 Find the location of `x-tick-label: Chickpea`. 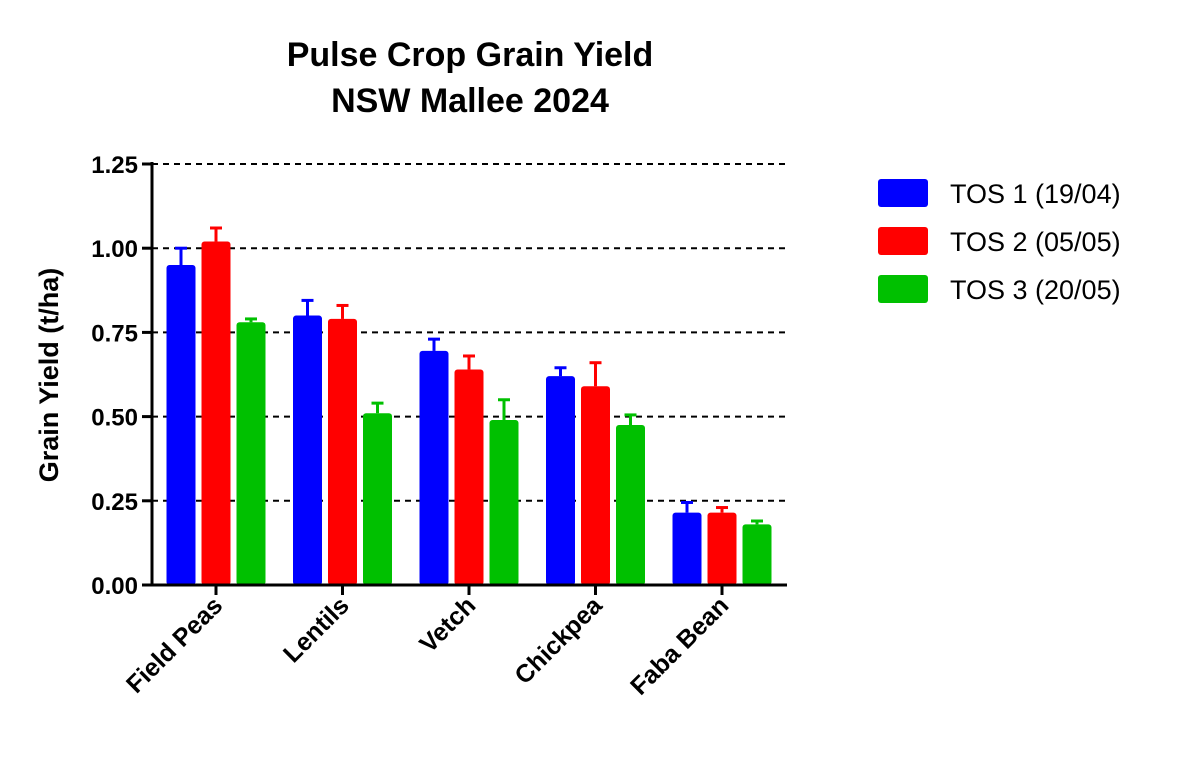

x-tick-label: Chickpea is located at coordinates (558, 640).